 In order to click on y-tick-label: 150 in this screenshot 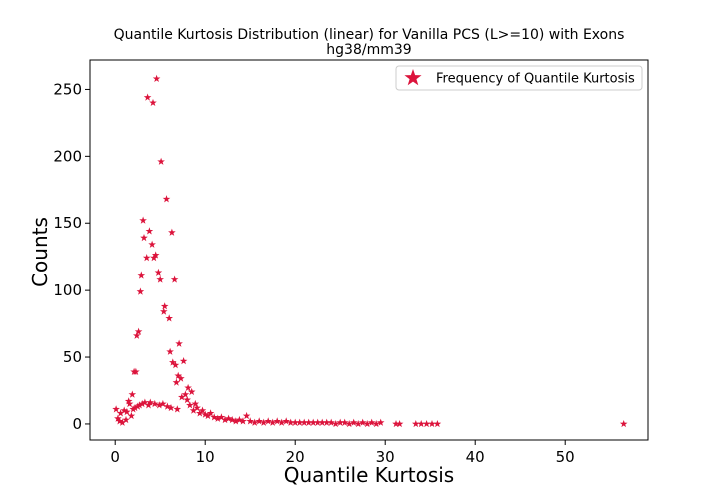, I will do `click(67, 223)`.